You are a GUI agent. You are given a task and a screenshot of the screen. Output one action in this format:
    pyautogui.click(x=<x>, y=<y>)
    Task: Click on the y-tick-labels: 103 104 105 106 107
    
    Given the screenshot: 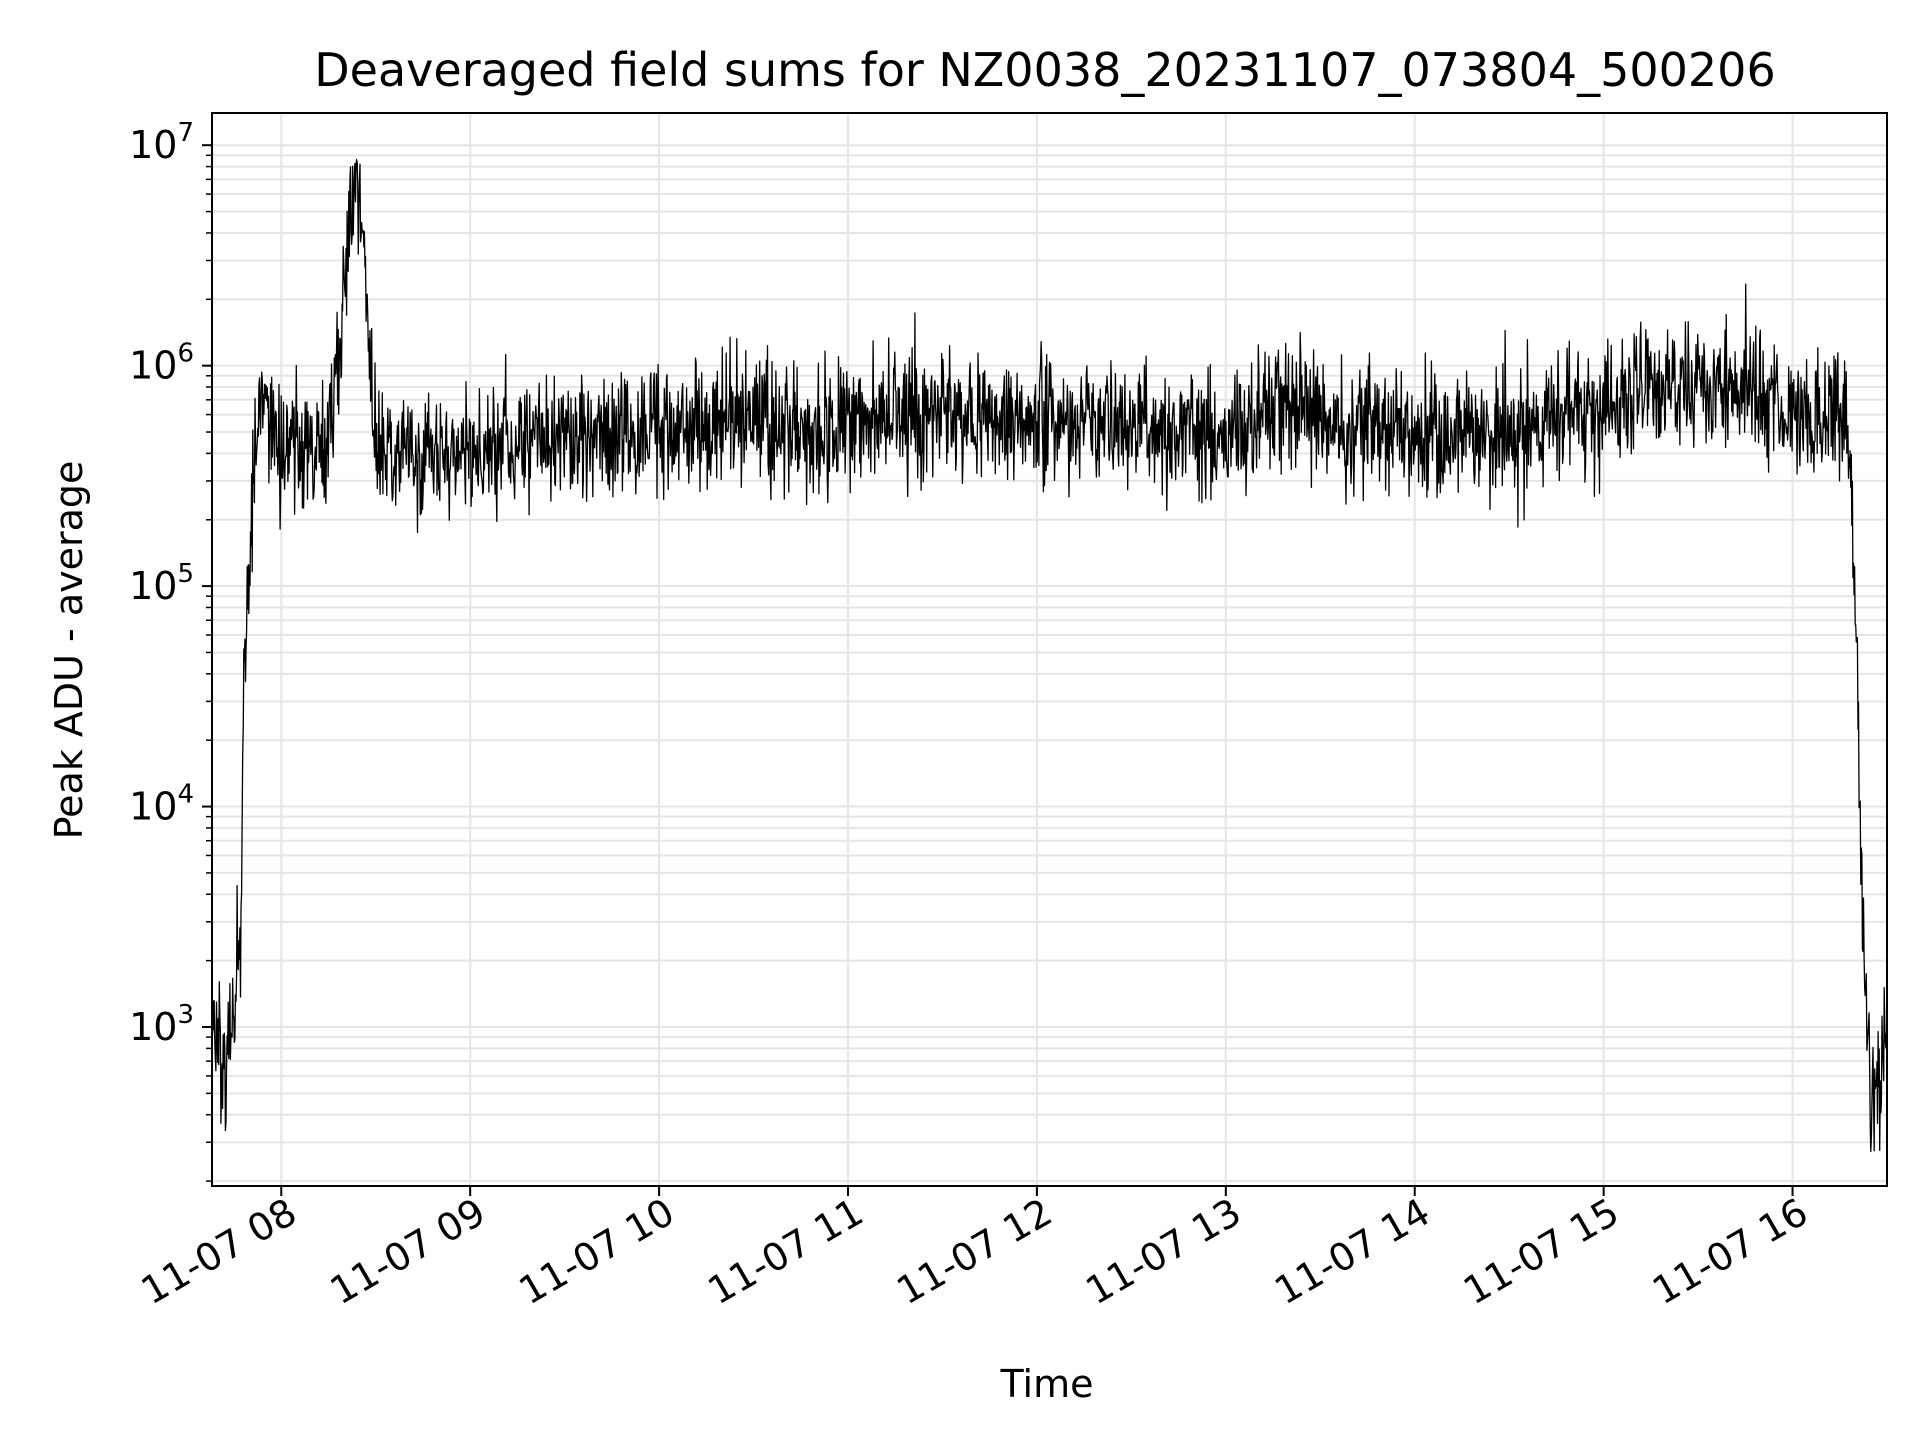 What is the action you would take?
    pyautogui.click(x=161, y=583)
    